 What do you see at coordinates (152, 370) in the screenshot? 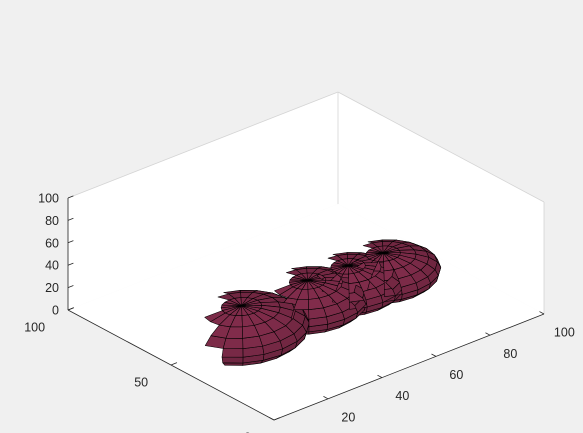
I see `y-axis-ticks: 0 50 100` at bounding box center [152, 370].